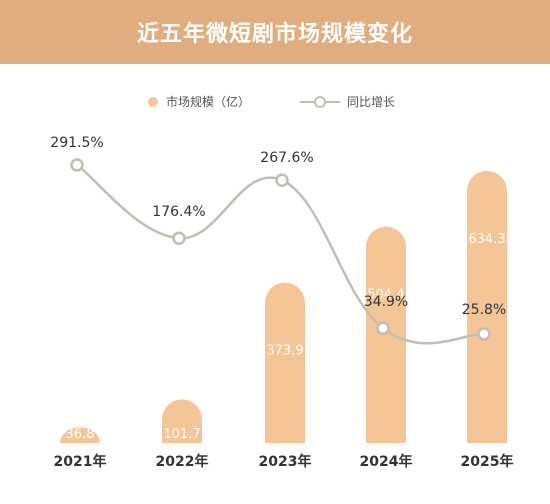 Image resolution: width=550 pixels, height=504 pixels. What do you see at coordinates (371, 102) in the screenshot?
I see `legend-line-label: 同比增长` at bounding box center [371, 102].